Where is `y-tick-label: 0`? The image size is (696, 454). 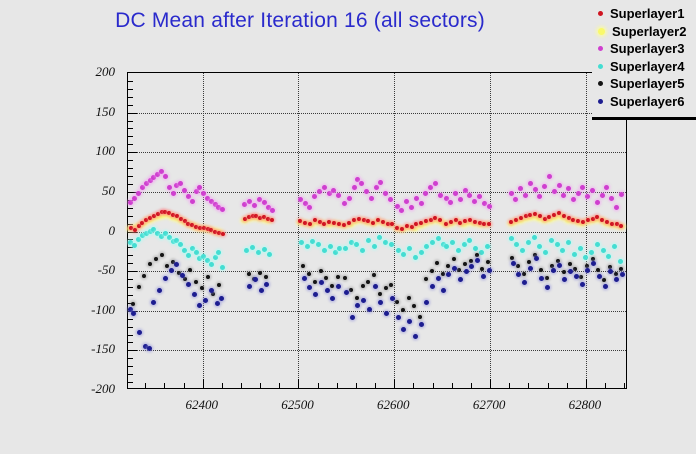
y-tick-label: 0 is located at coordinates (112, 230).